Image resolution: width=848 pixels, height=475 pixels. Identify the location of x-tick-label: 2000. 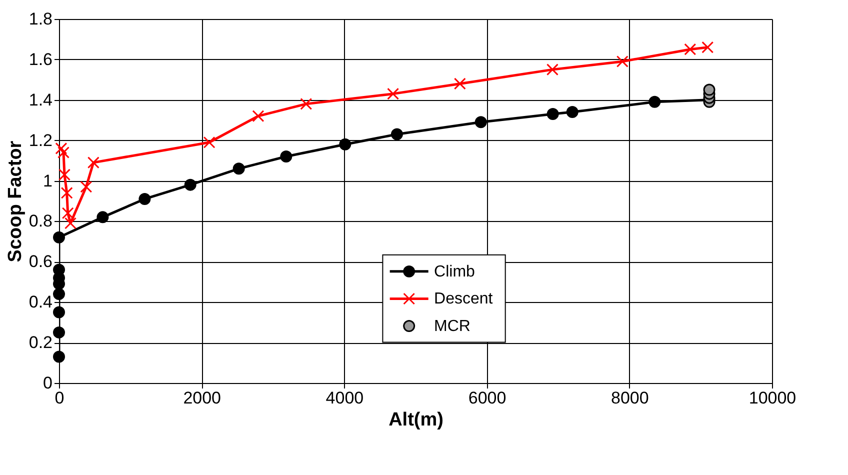
(202, 398).